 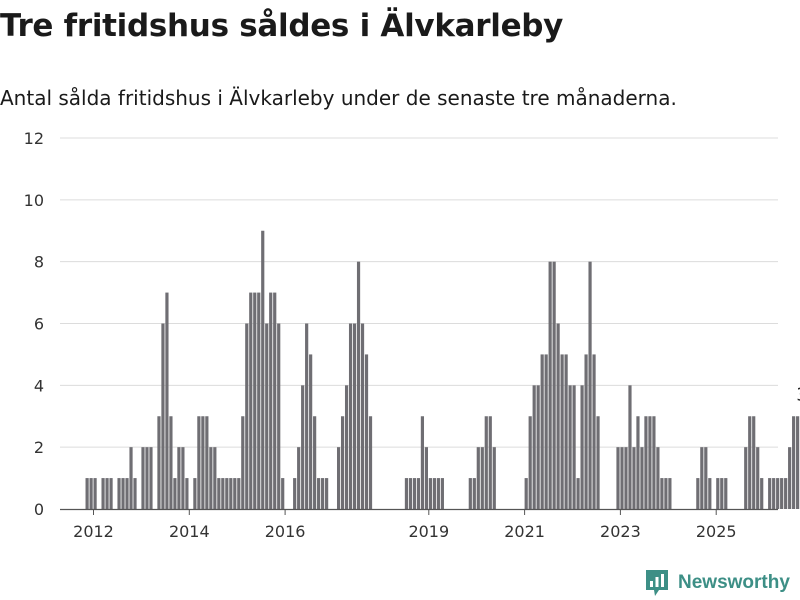 What do you see at coordinates (716, 531) in the screenshot?
I see `x-tick-label: 2025` at bounding box center [716, 531].